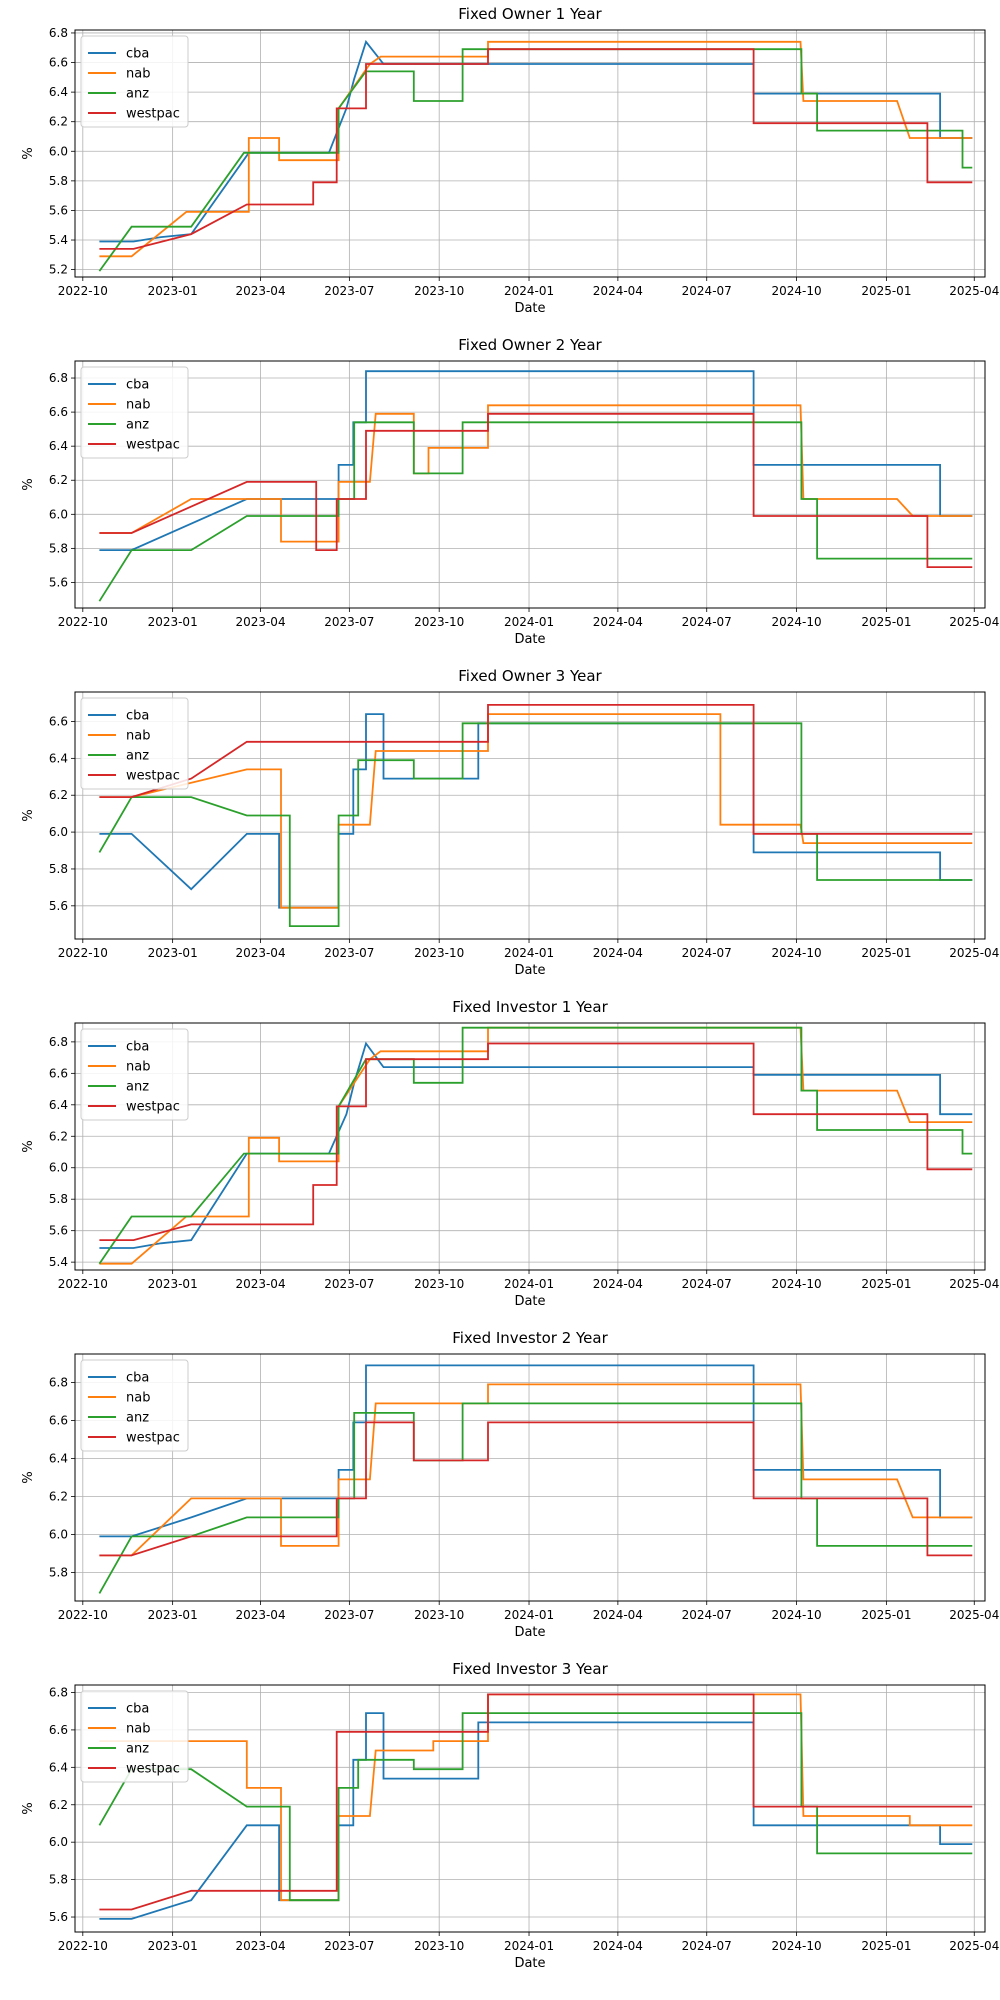 Image resolution: width=1000 pixels, height=2000 pixels. I want to click on y-tick-label: 6.0, so click(58, 1535).